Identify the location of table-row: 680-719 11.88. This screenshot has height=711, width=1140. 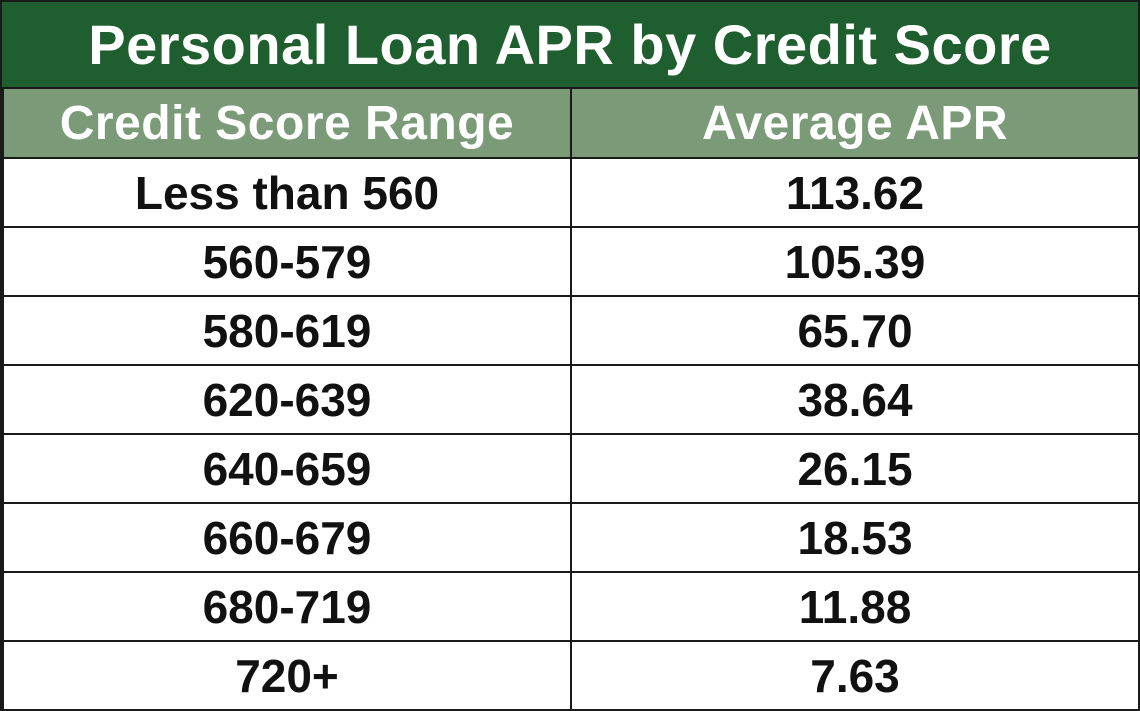
(571, 606).